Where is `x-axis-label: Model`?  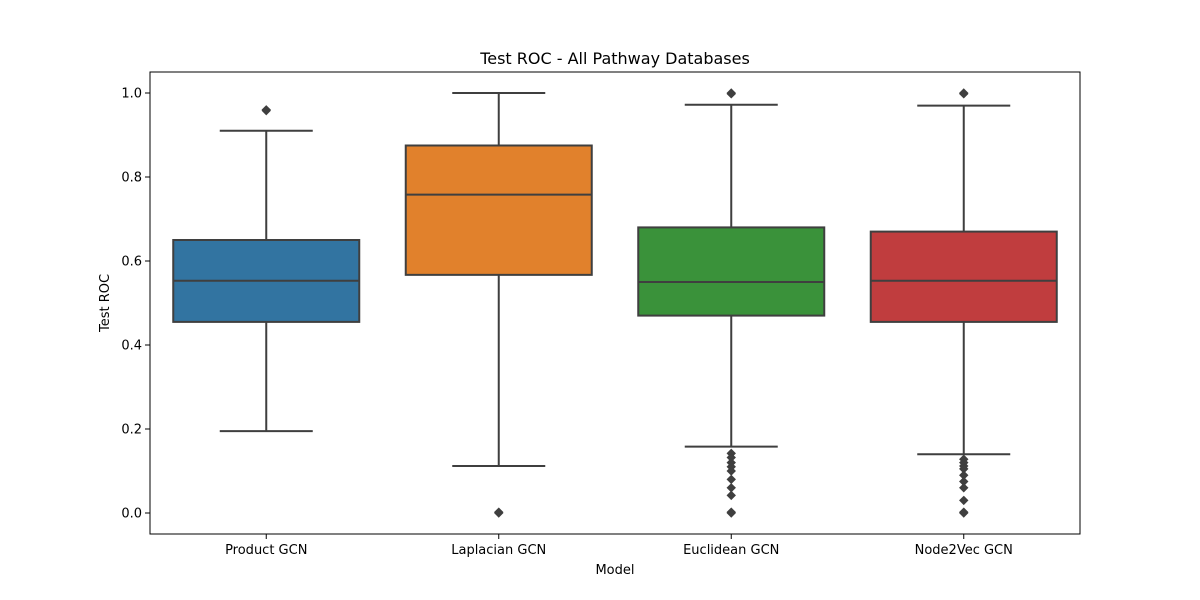 x-axis-label: Model is located at coordinates (614, 570).